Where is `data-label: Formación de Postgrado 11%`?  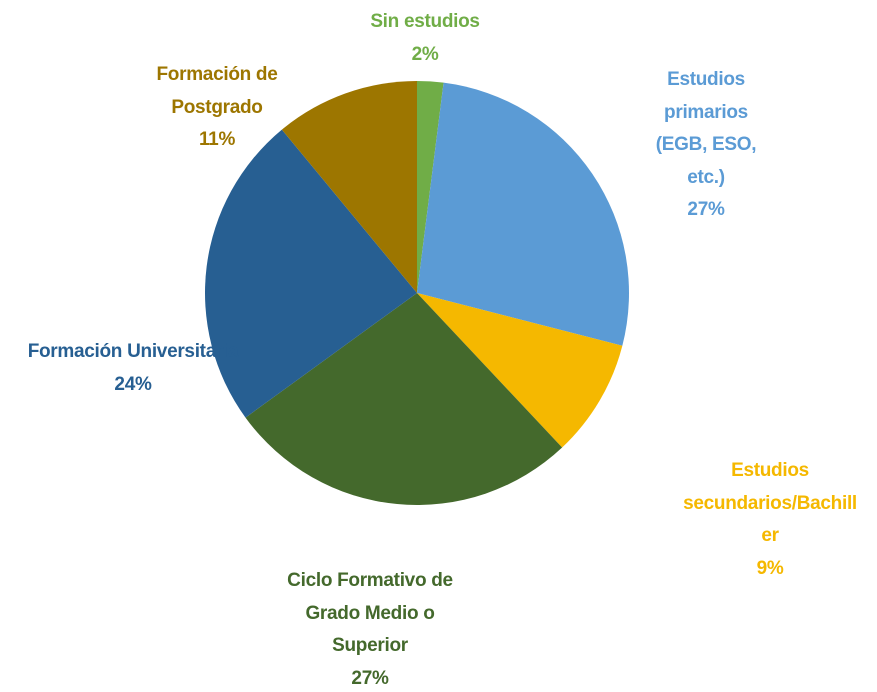 data-label: Formación de Postgrado 11% is located at coordinates (217, 108).